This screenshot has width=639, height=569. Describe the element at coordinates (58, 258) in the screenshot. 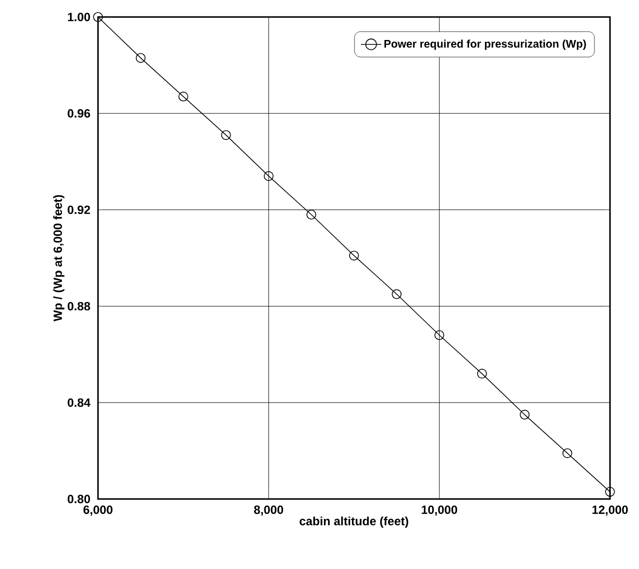

I see `y-axis-title: Wp / (Wp at 6,000 feet)` at that location.